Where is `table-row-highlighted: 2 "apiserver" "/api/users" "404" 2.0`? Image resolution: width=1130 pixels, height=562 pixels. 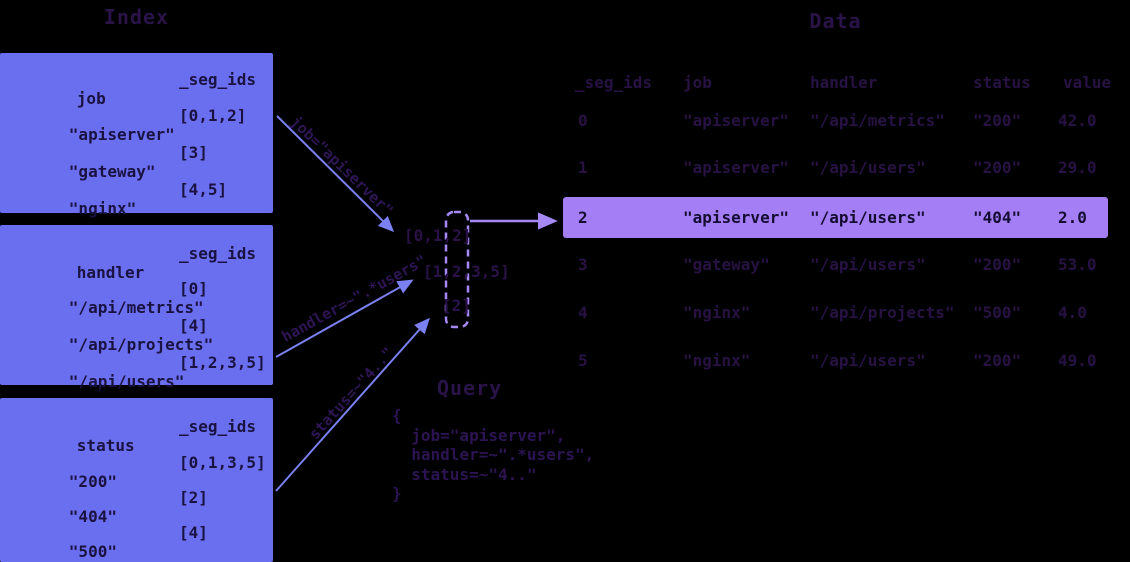
table-row-highlighted: 2 "apiserver" "/api/users" "404" 2.0 is located at coordinates (846, 217).